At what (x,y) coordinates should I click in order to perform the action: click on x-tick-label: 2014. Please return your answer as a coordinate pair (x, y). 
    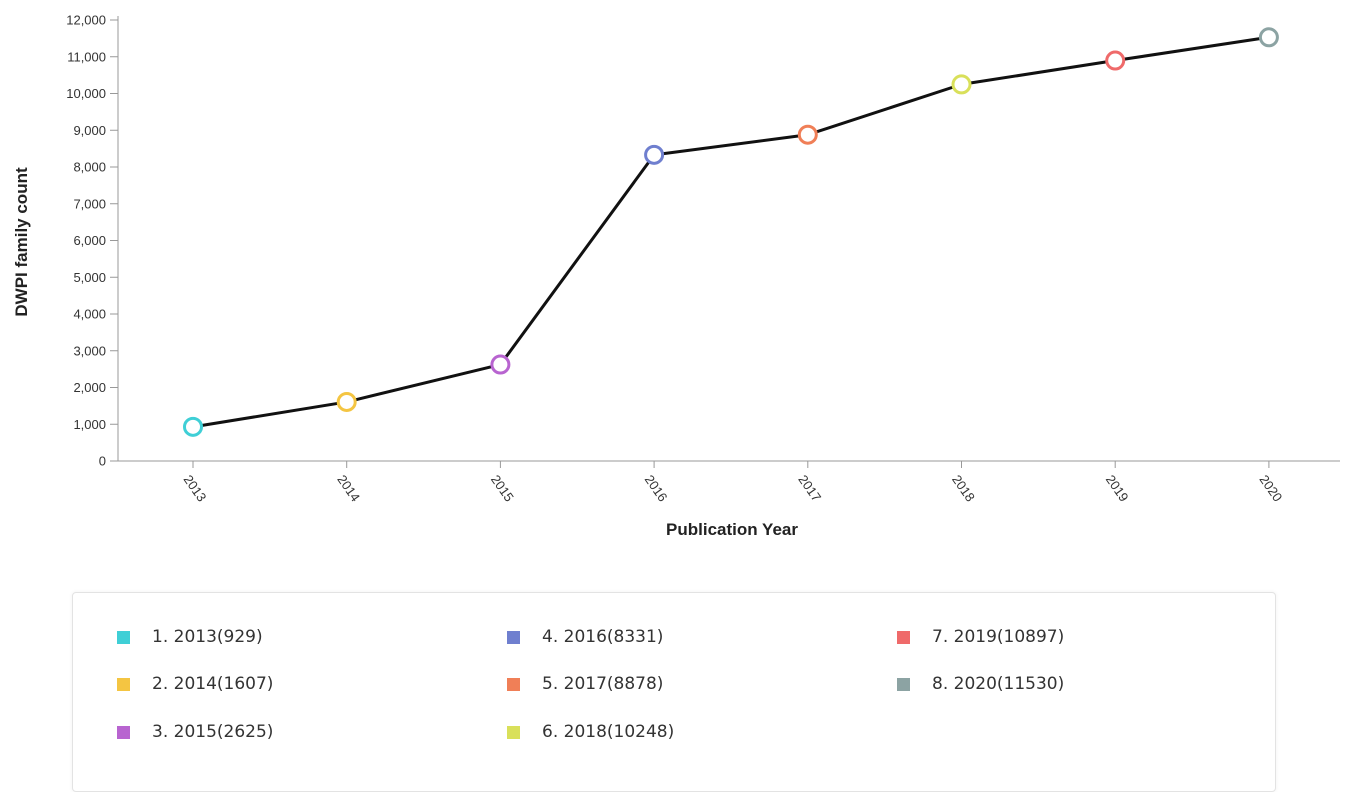
    Looking at the image, I should click on (348, 488).